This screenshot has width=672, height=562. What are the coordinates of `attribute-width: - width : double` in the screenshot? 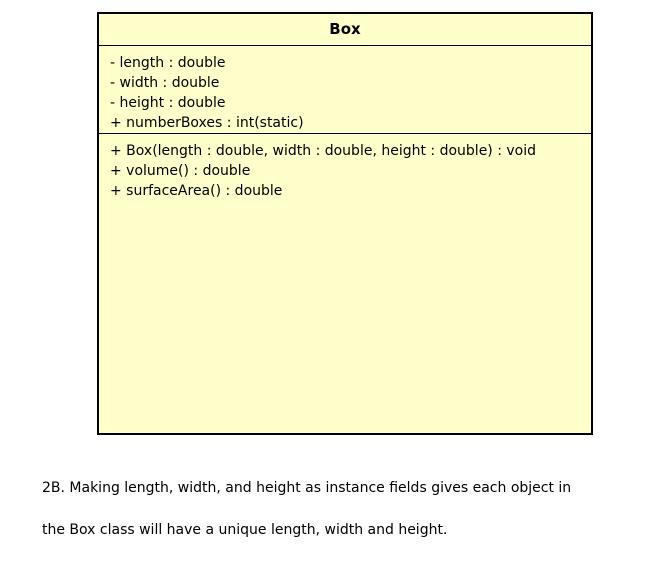 It's located at (165, 83).